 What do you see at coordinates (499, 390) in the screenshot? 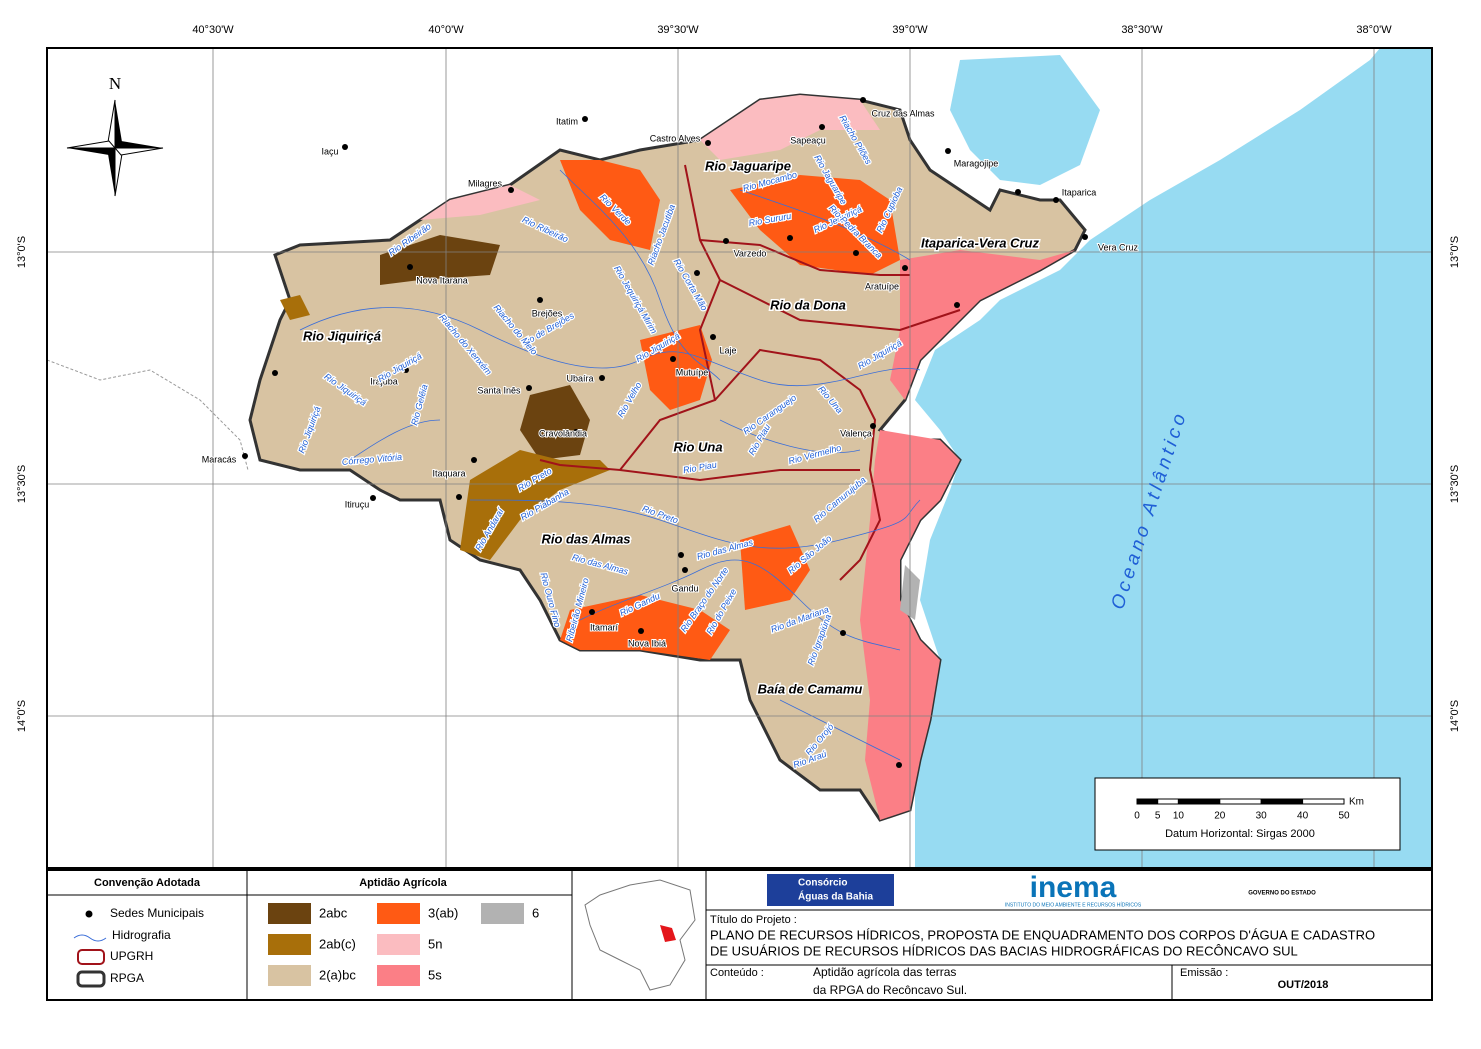
I see `town-label: Santa Inês` at bounding box center [499, 390].